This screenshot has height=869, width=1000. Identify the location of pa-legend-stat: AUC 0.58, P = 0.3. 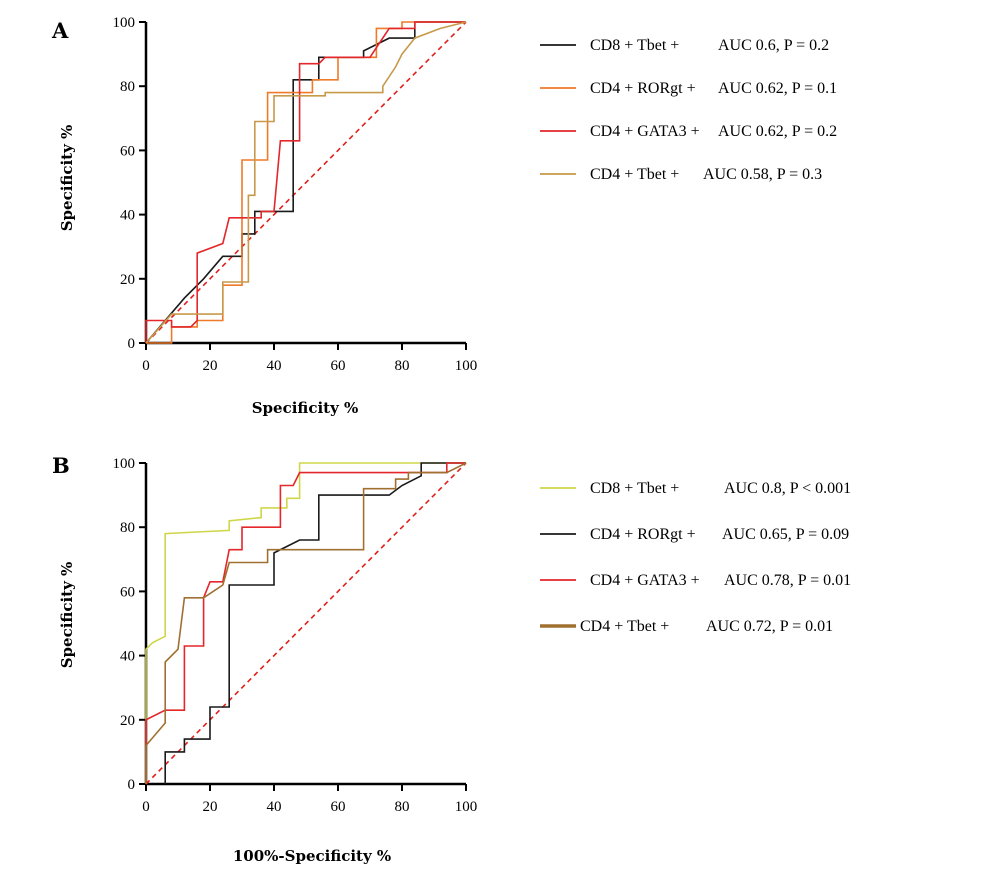
(762, 174).